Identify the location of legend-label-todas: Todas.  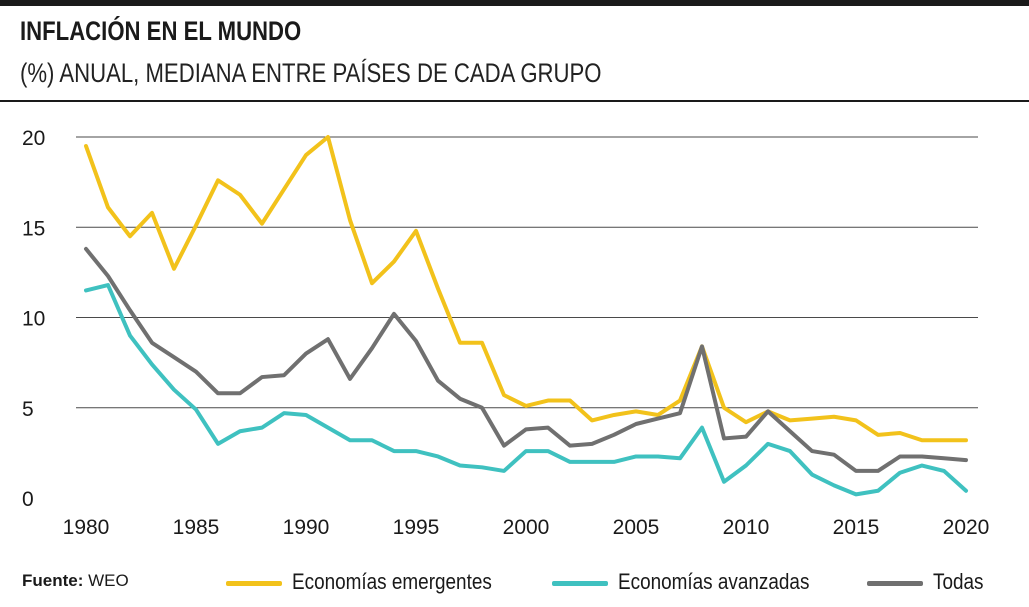
(958, 581).